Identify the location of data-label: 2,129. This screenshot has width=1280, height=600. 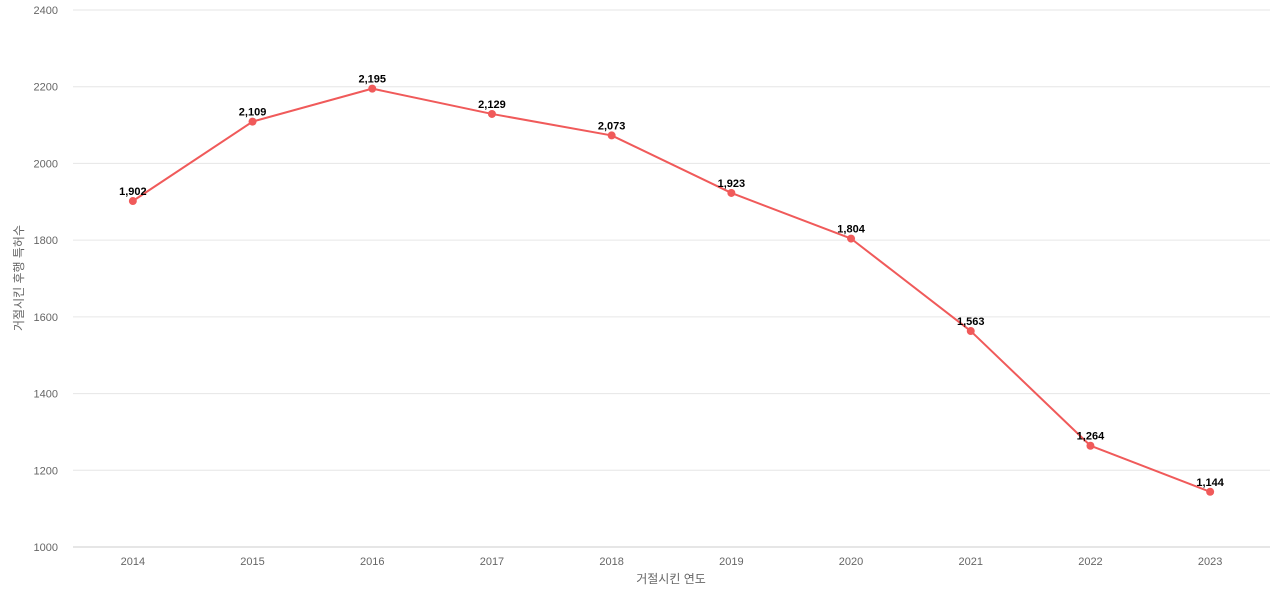
(492, 105).